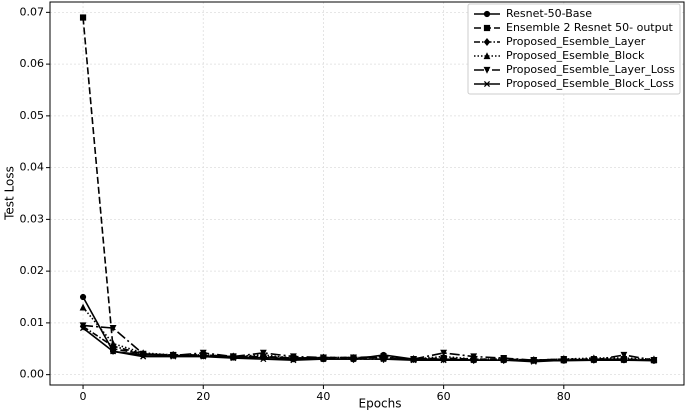 Image resolution: width=685 pixels, height=411 pixels. I want to click on y-tick-label: 0.03, so click(32, 218).